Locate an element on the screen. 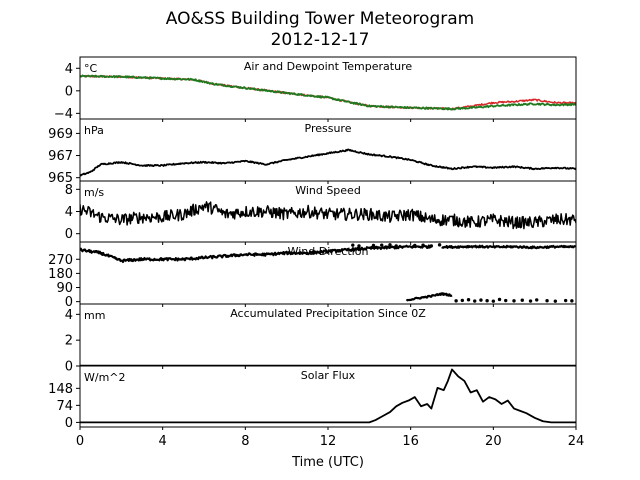  panel-solar-series-0-line is located at coordinates (328, 396).